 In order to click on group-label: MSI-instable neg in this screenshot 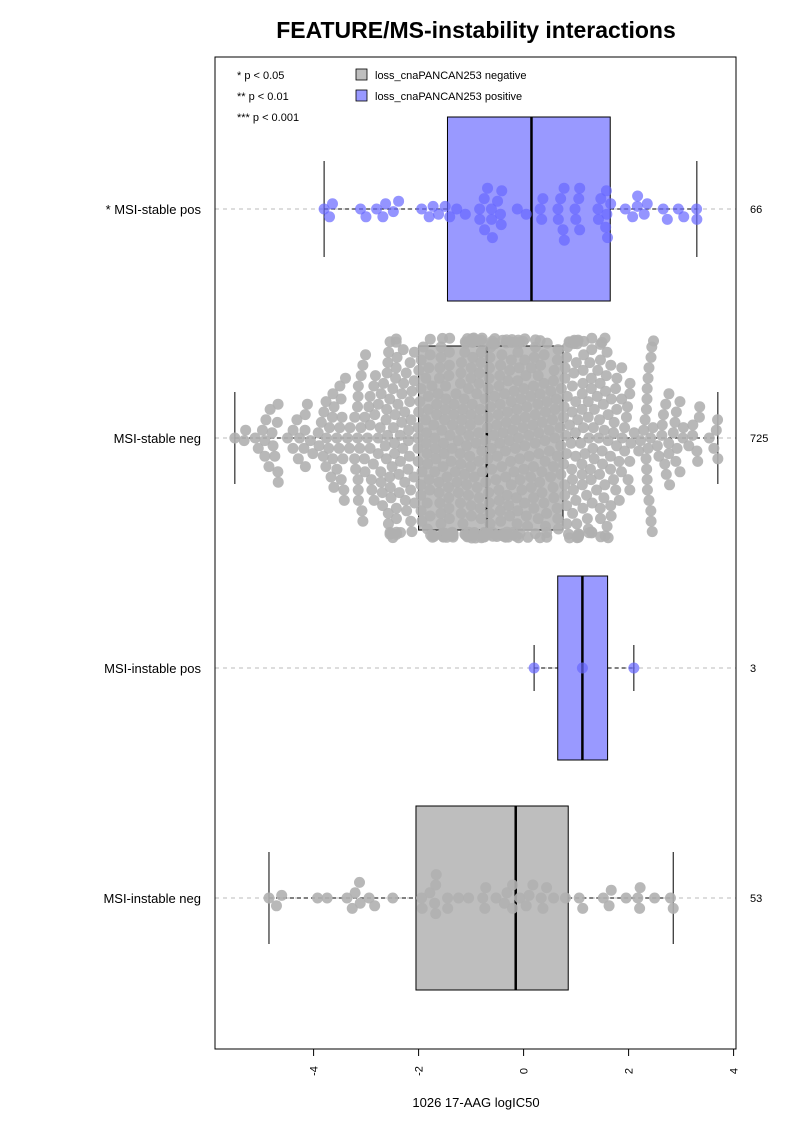, I will do `click(152, 898)`.